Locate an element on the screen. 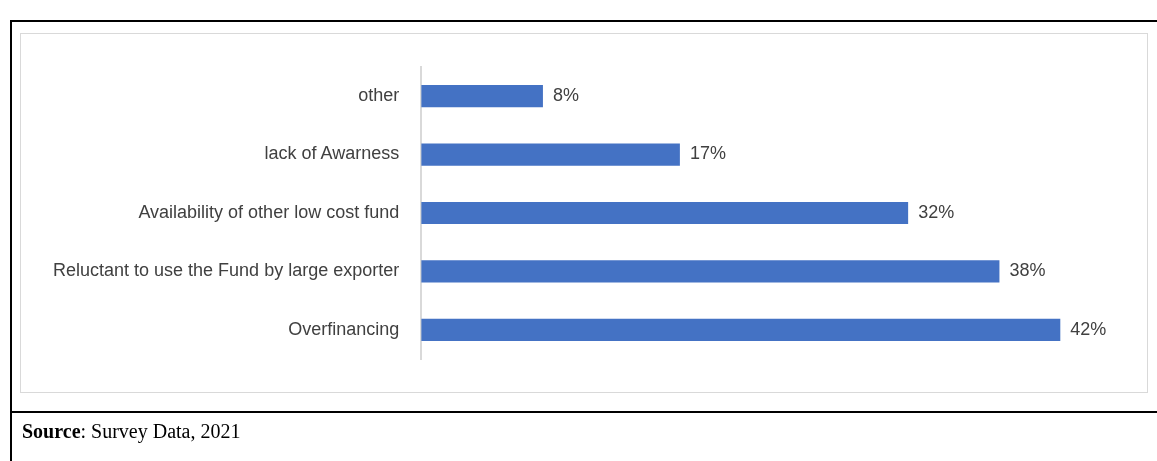 This screenshot has width=1157, height=461. source-note: Source: Survey Data, 2021 is located at coordinates (131, 431).